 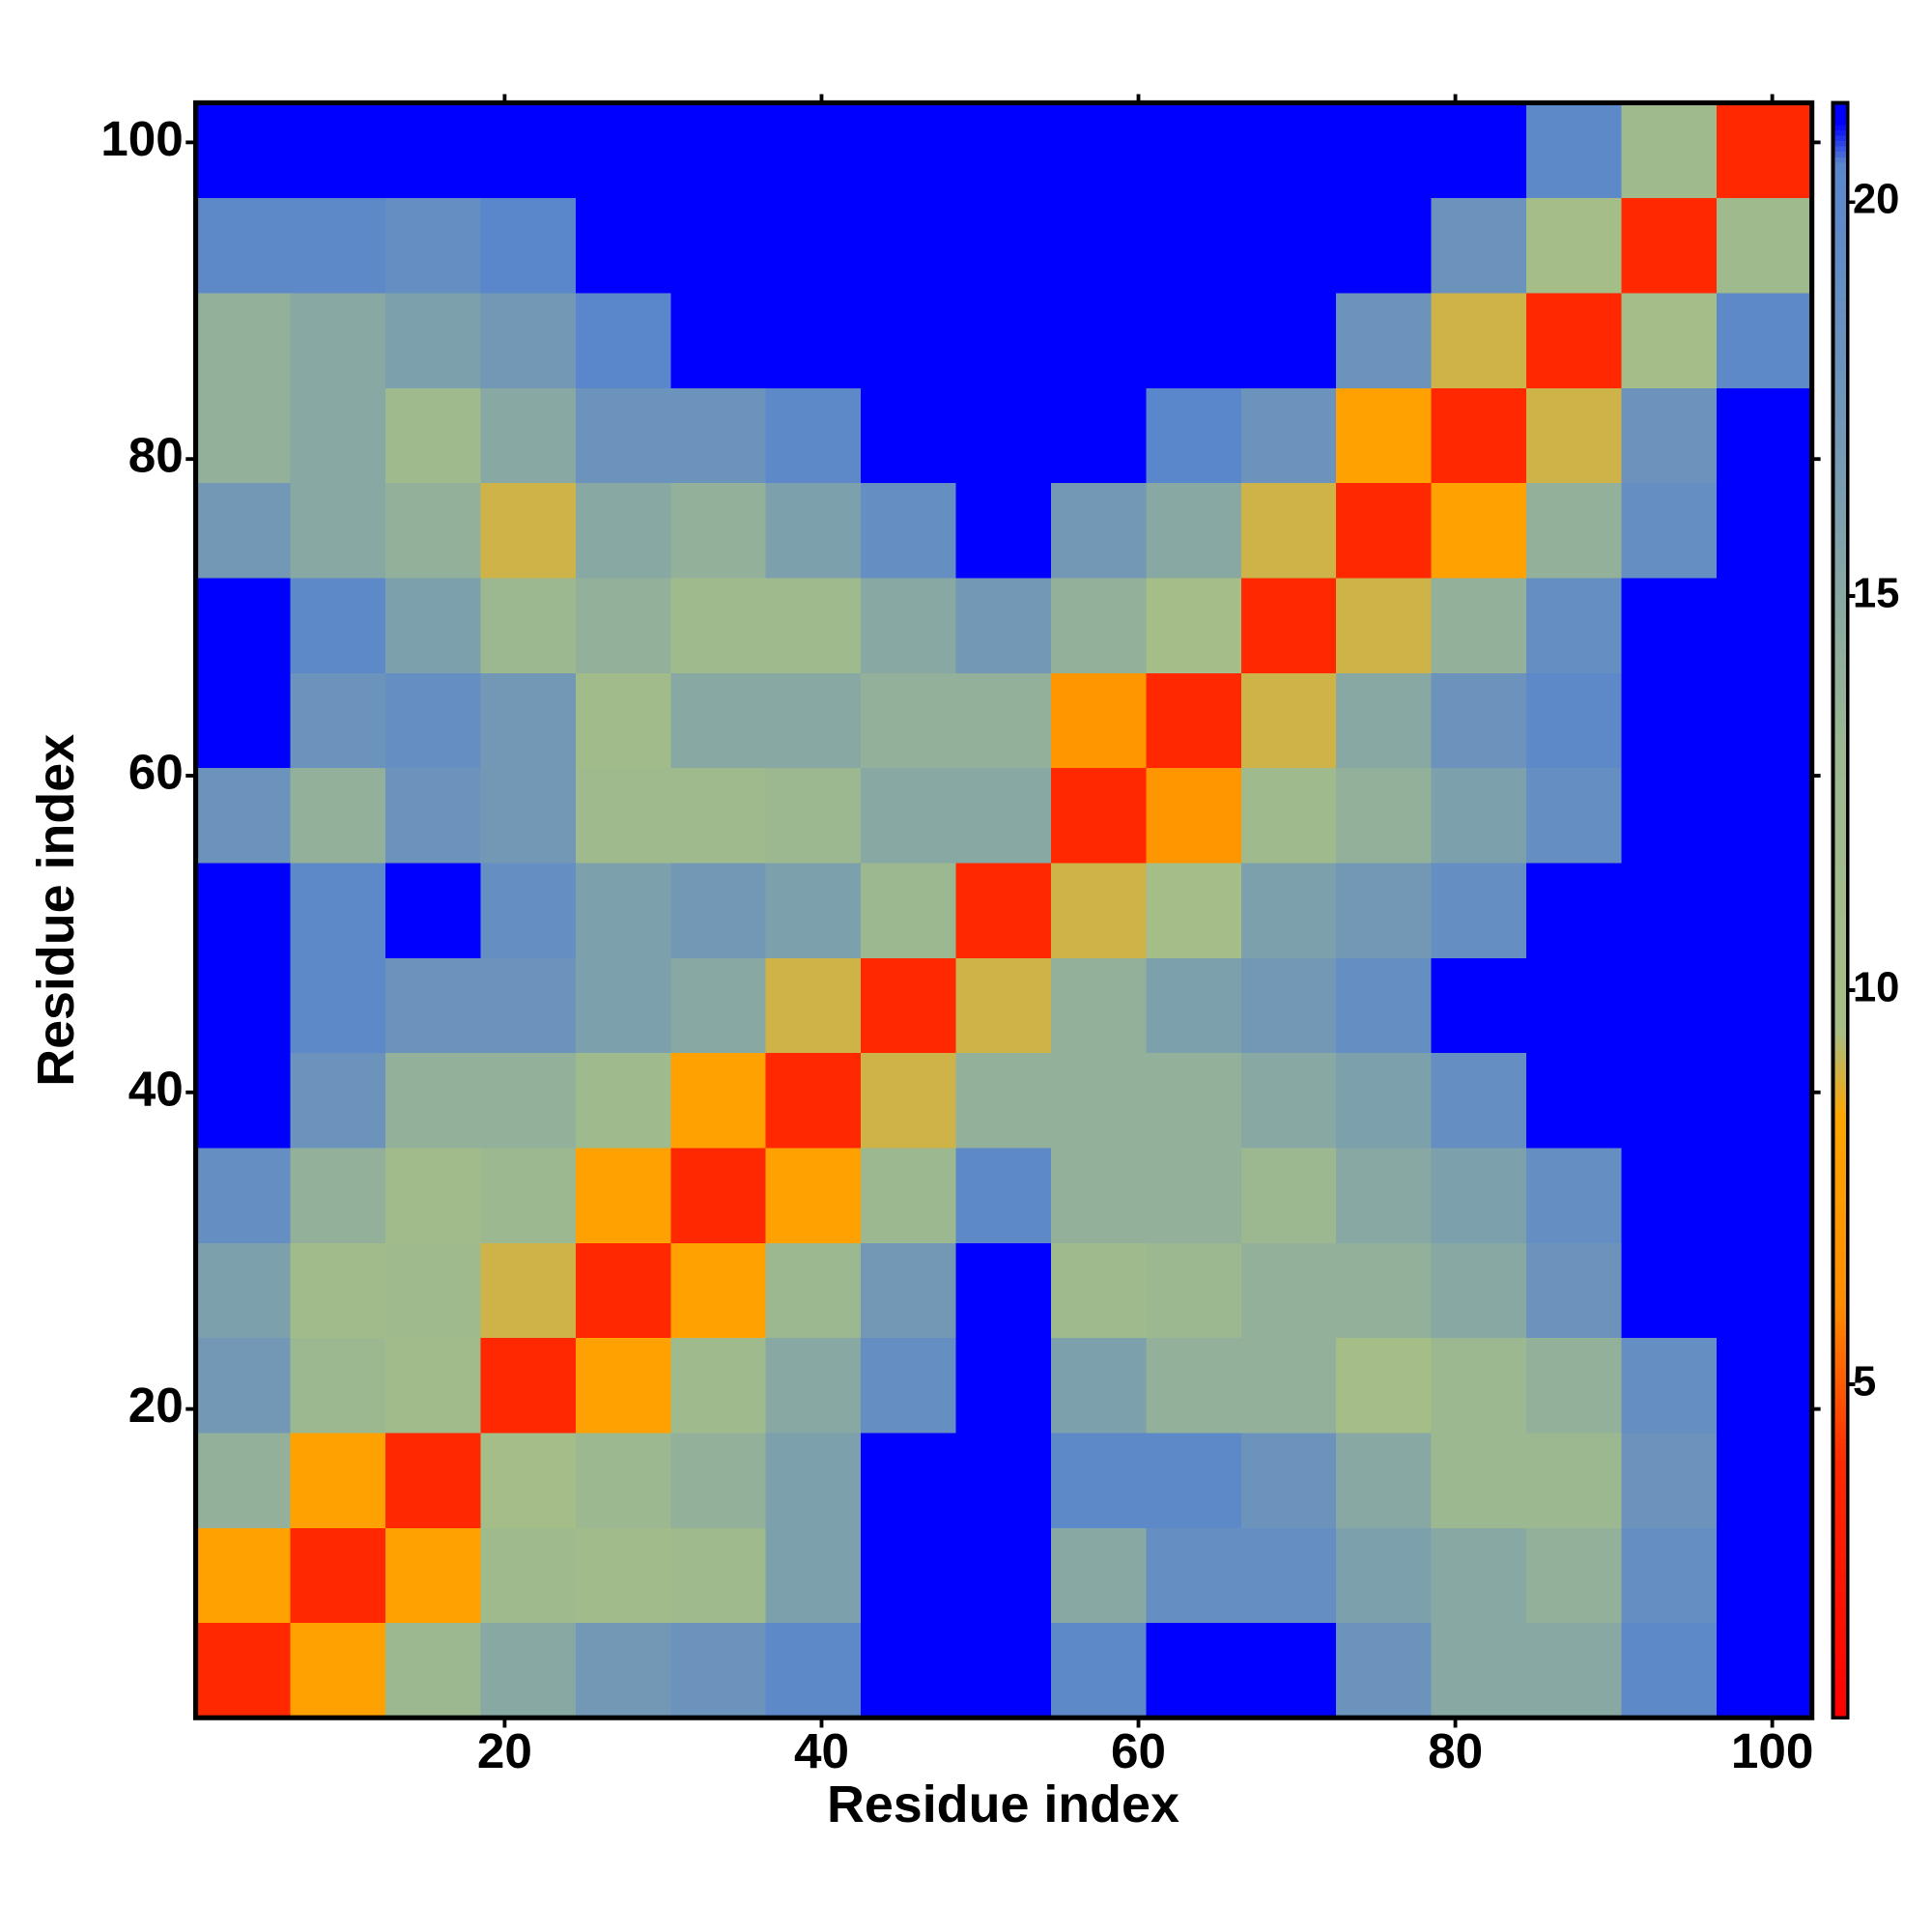 What do you see at coordinates (156, 772) in the screenshot?
I see `y-tick-label: 60` at bounding box center [156, 772].